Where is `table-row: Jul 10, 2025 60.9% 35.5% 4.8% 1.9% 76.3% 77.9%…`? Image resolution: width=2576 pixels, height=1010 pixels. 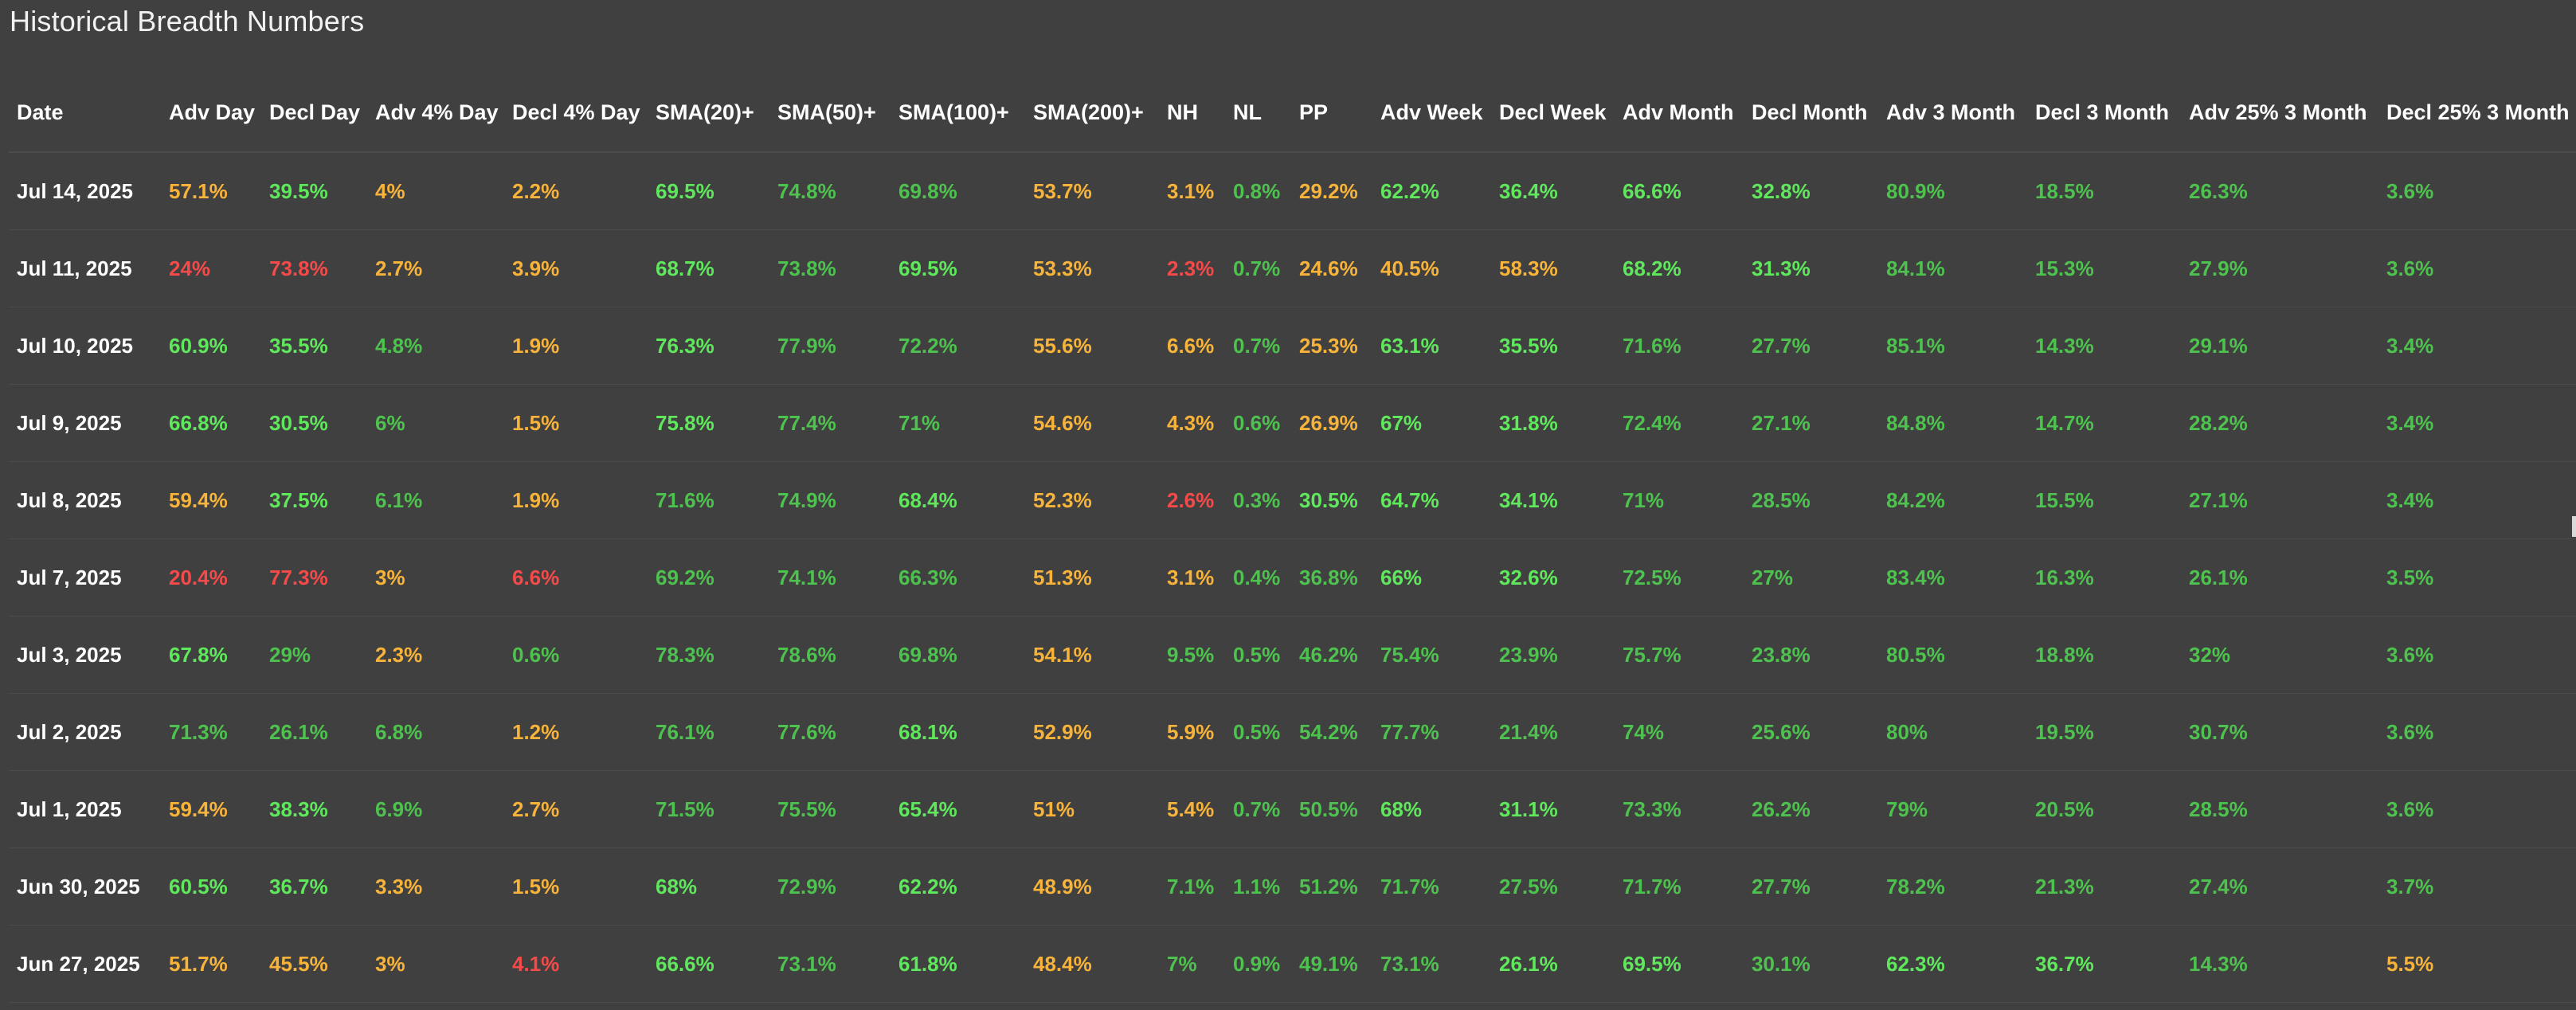
table-row: Jul 10, 2025 60.9% 35.5% 4.8% 1.9% 76.3% 77.9%… is located at coordinates (1292, 346).